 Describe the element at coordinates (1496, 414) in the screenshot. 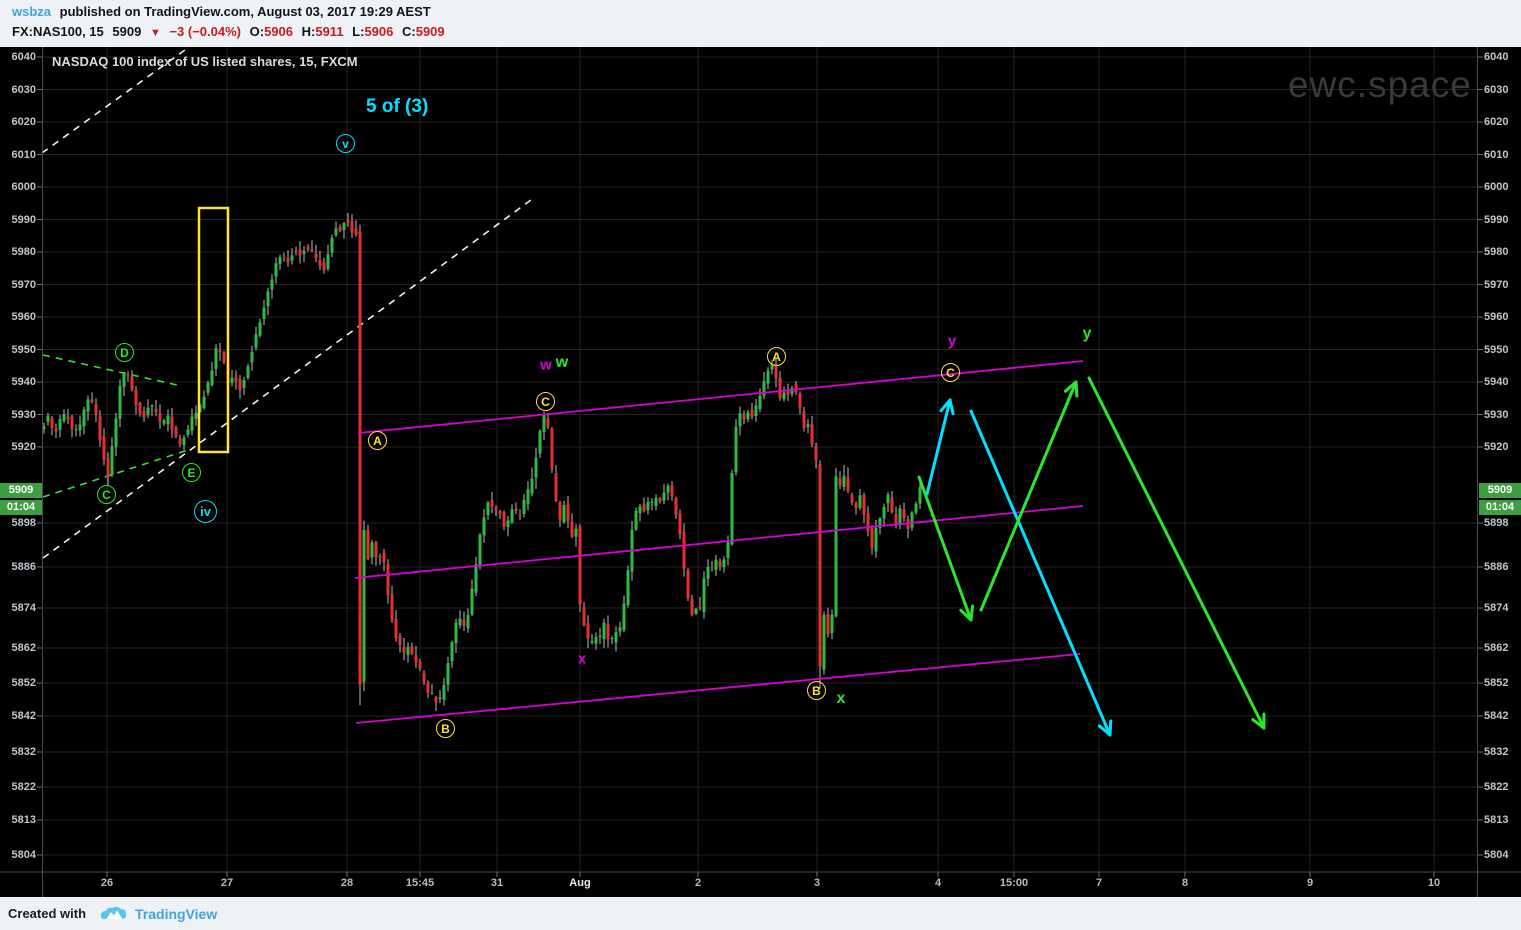

I see `price-axis-label: 5930` at that location.